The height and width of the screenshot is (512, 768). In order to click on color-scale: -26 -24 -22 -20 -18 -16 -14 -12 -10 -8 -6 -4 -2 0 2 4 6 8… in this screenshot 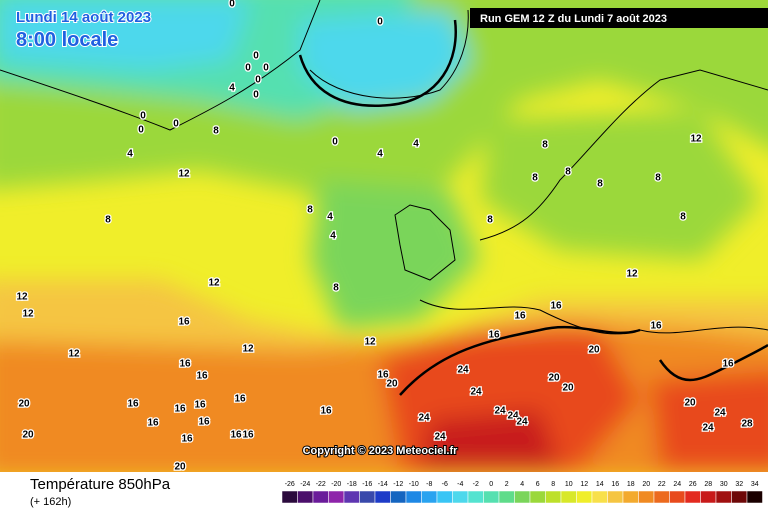, I will do `click(522, 492)`.